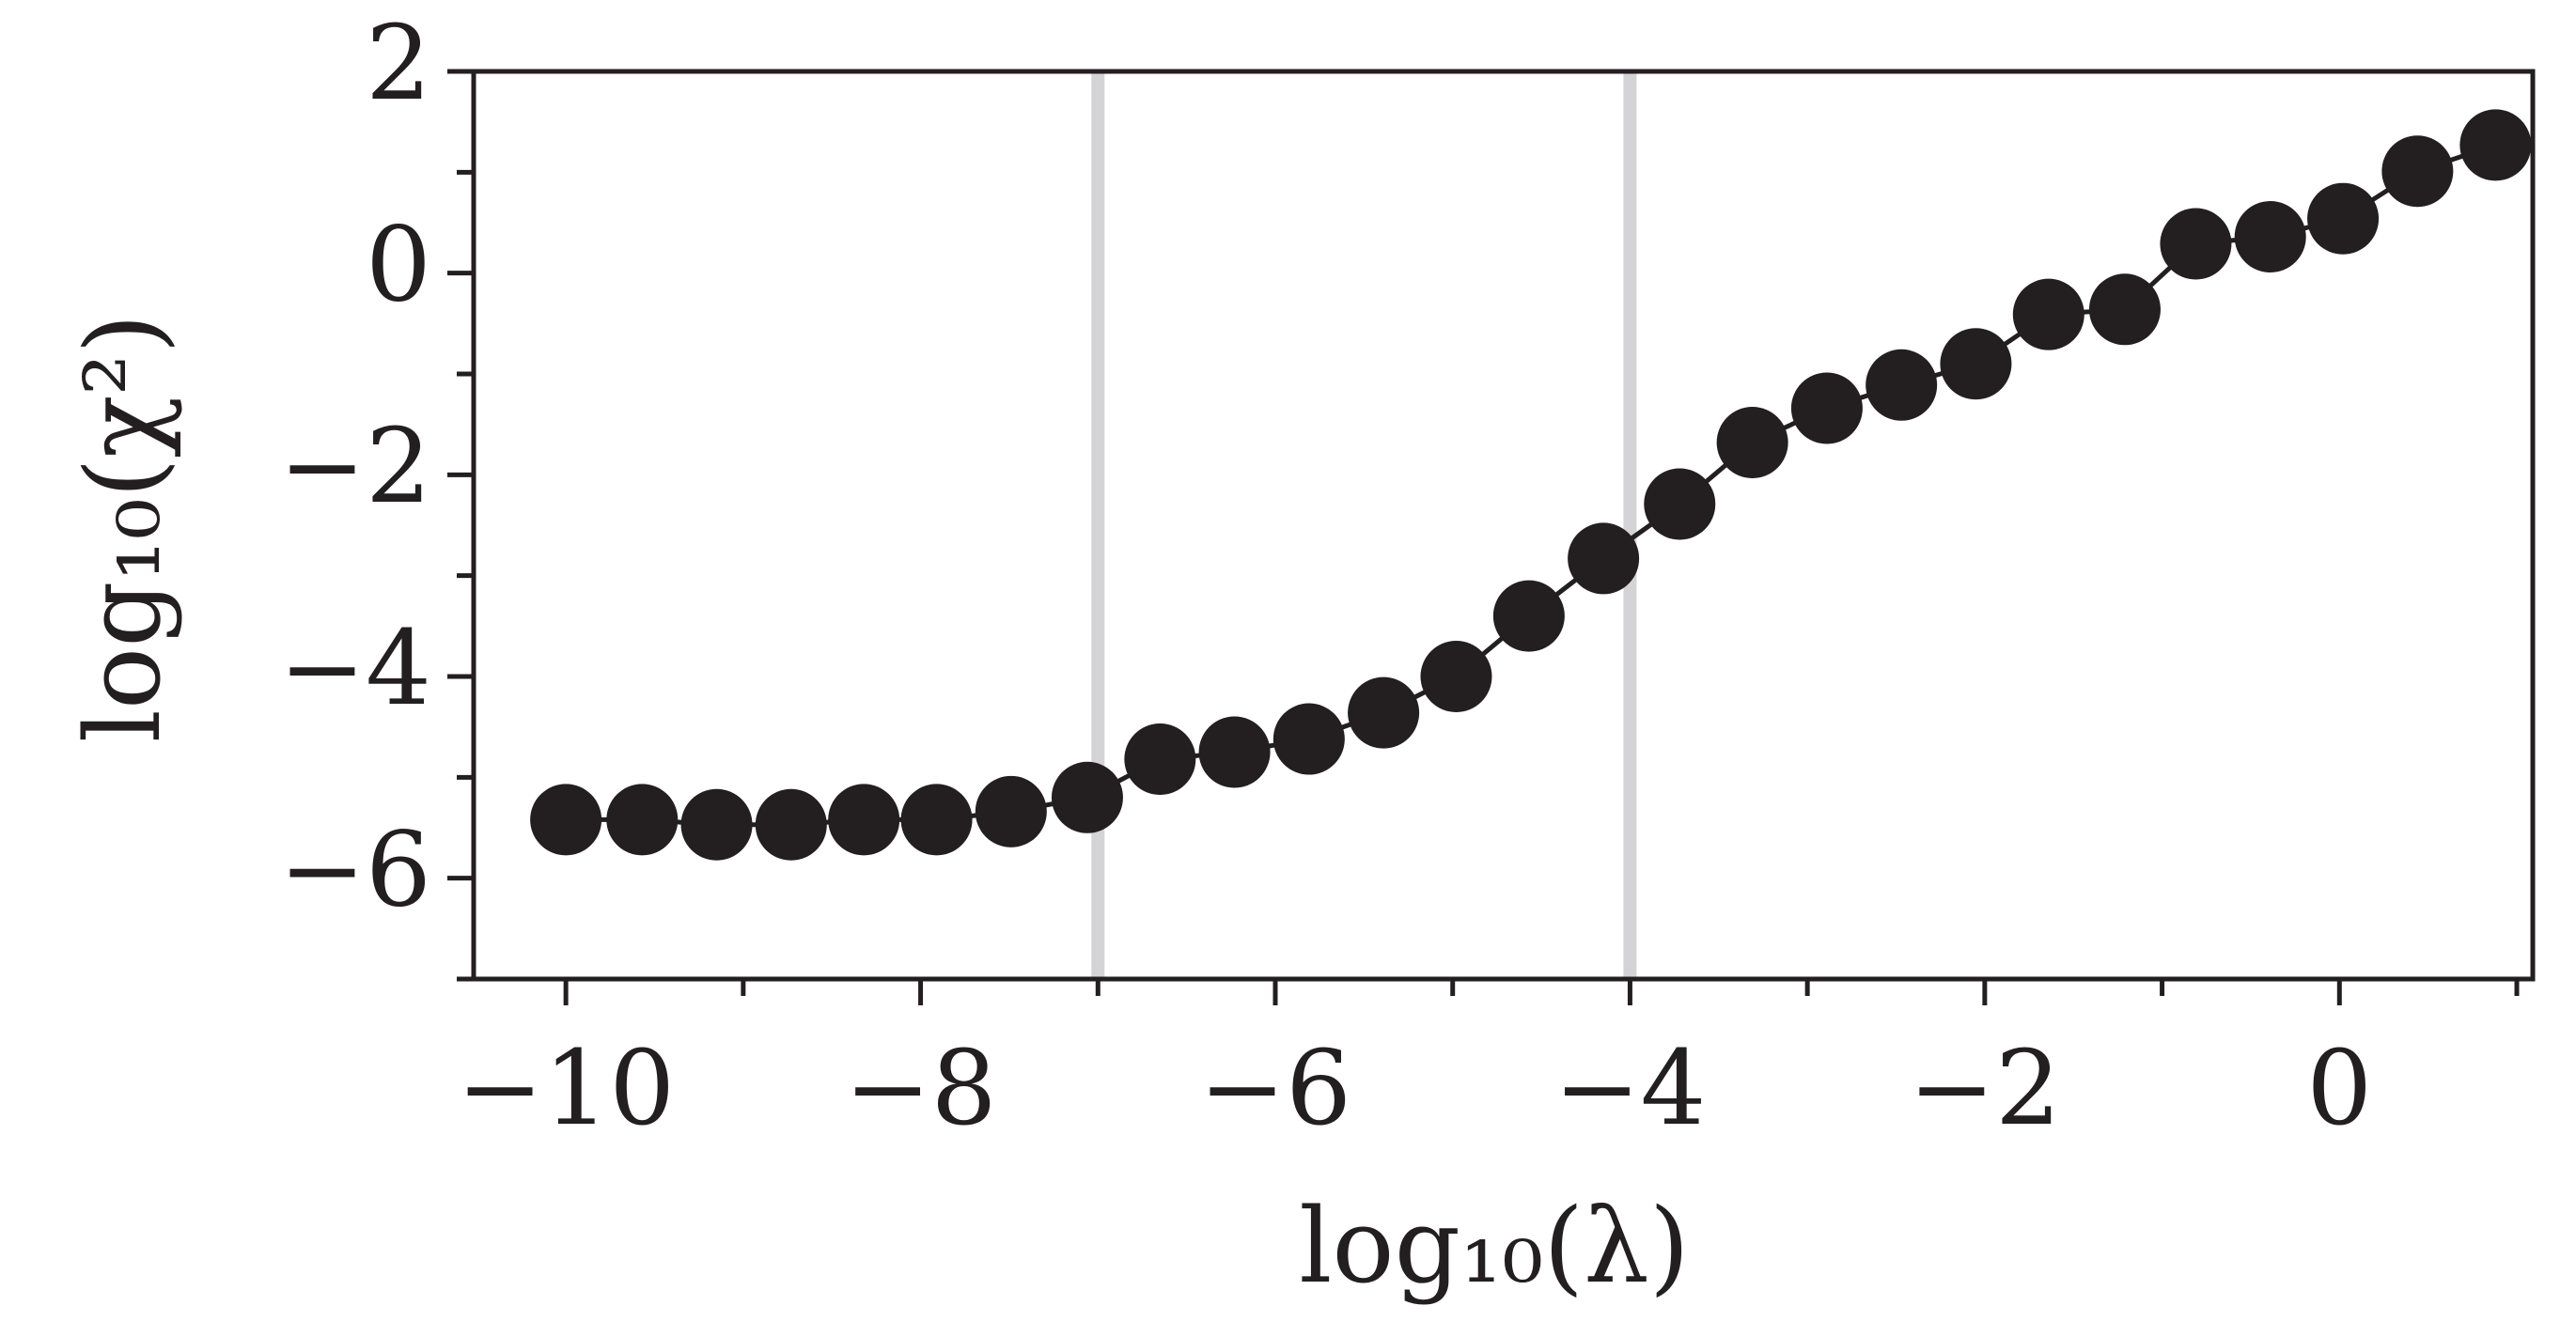 This screenshot has height=1337, width=2576. Describe the element at coordinates (1629, 1088) in the screenshot. I see `x-tick-label: −4` at that location.